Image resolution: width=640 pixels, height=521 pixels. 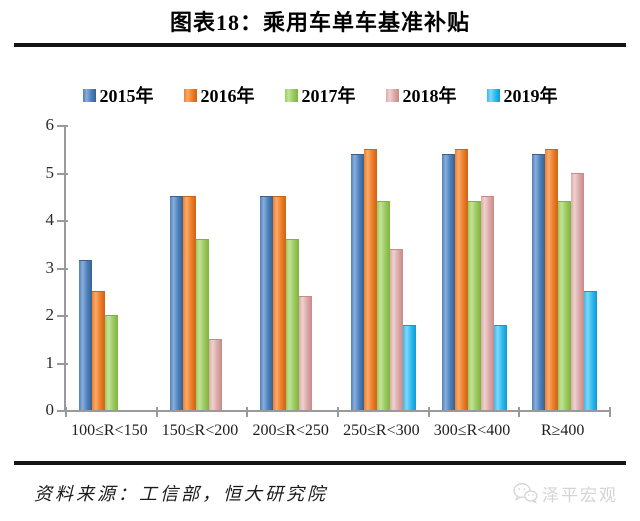 What do you see at coordinates (320, 463) in the screenshot?
I see `footer-divider` at bounding box center [320, 463].